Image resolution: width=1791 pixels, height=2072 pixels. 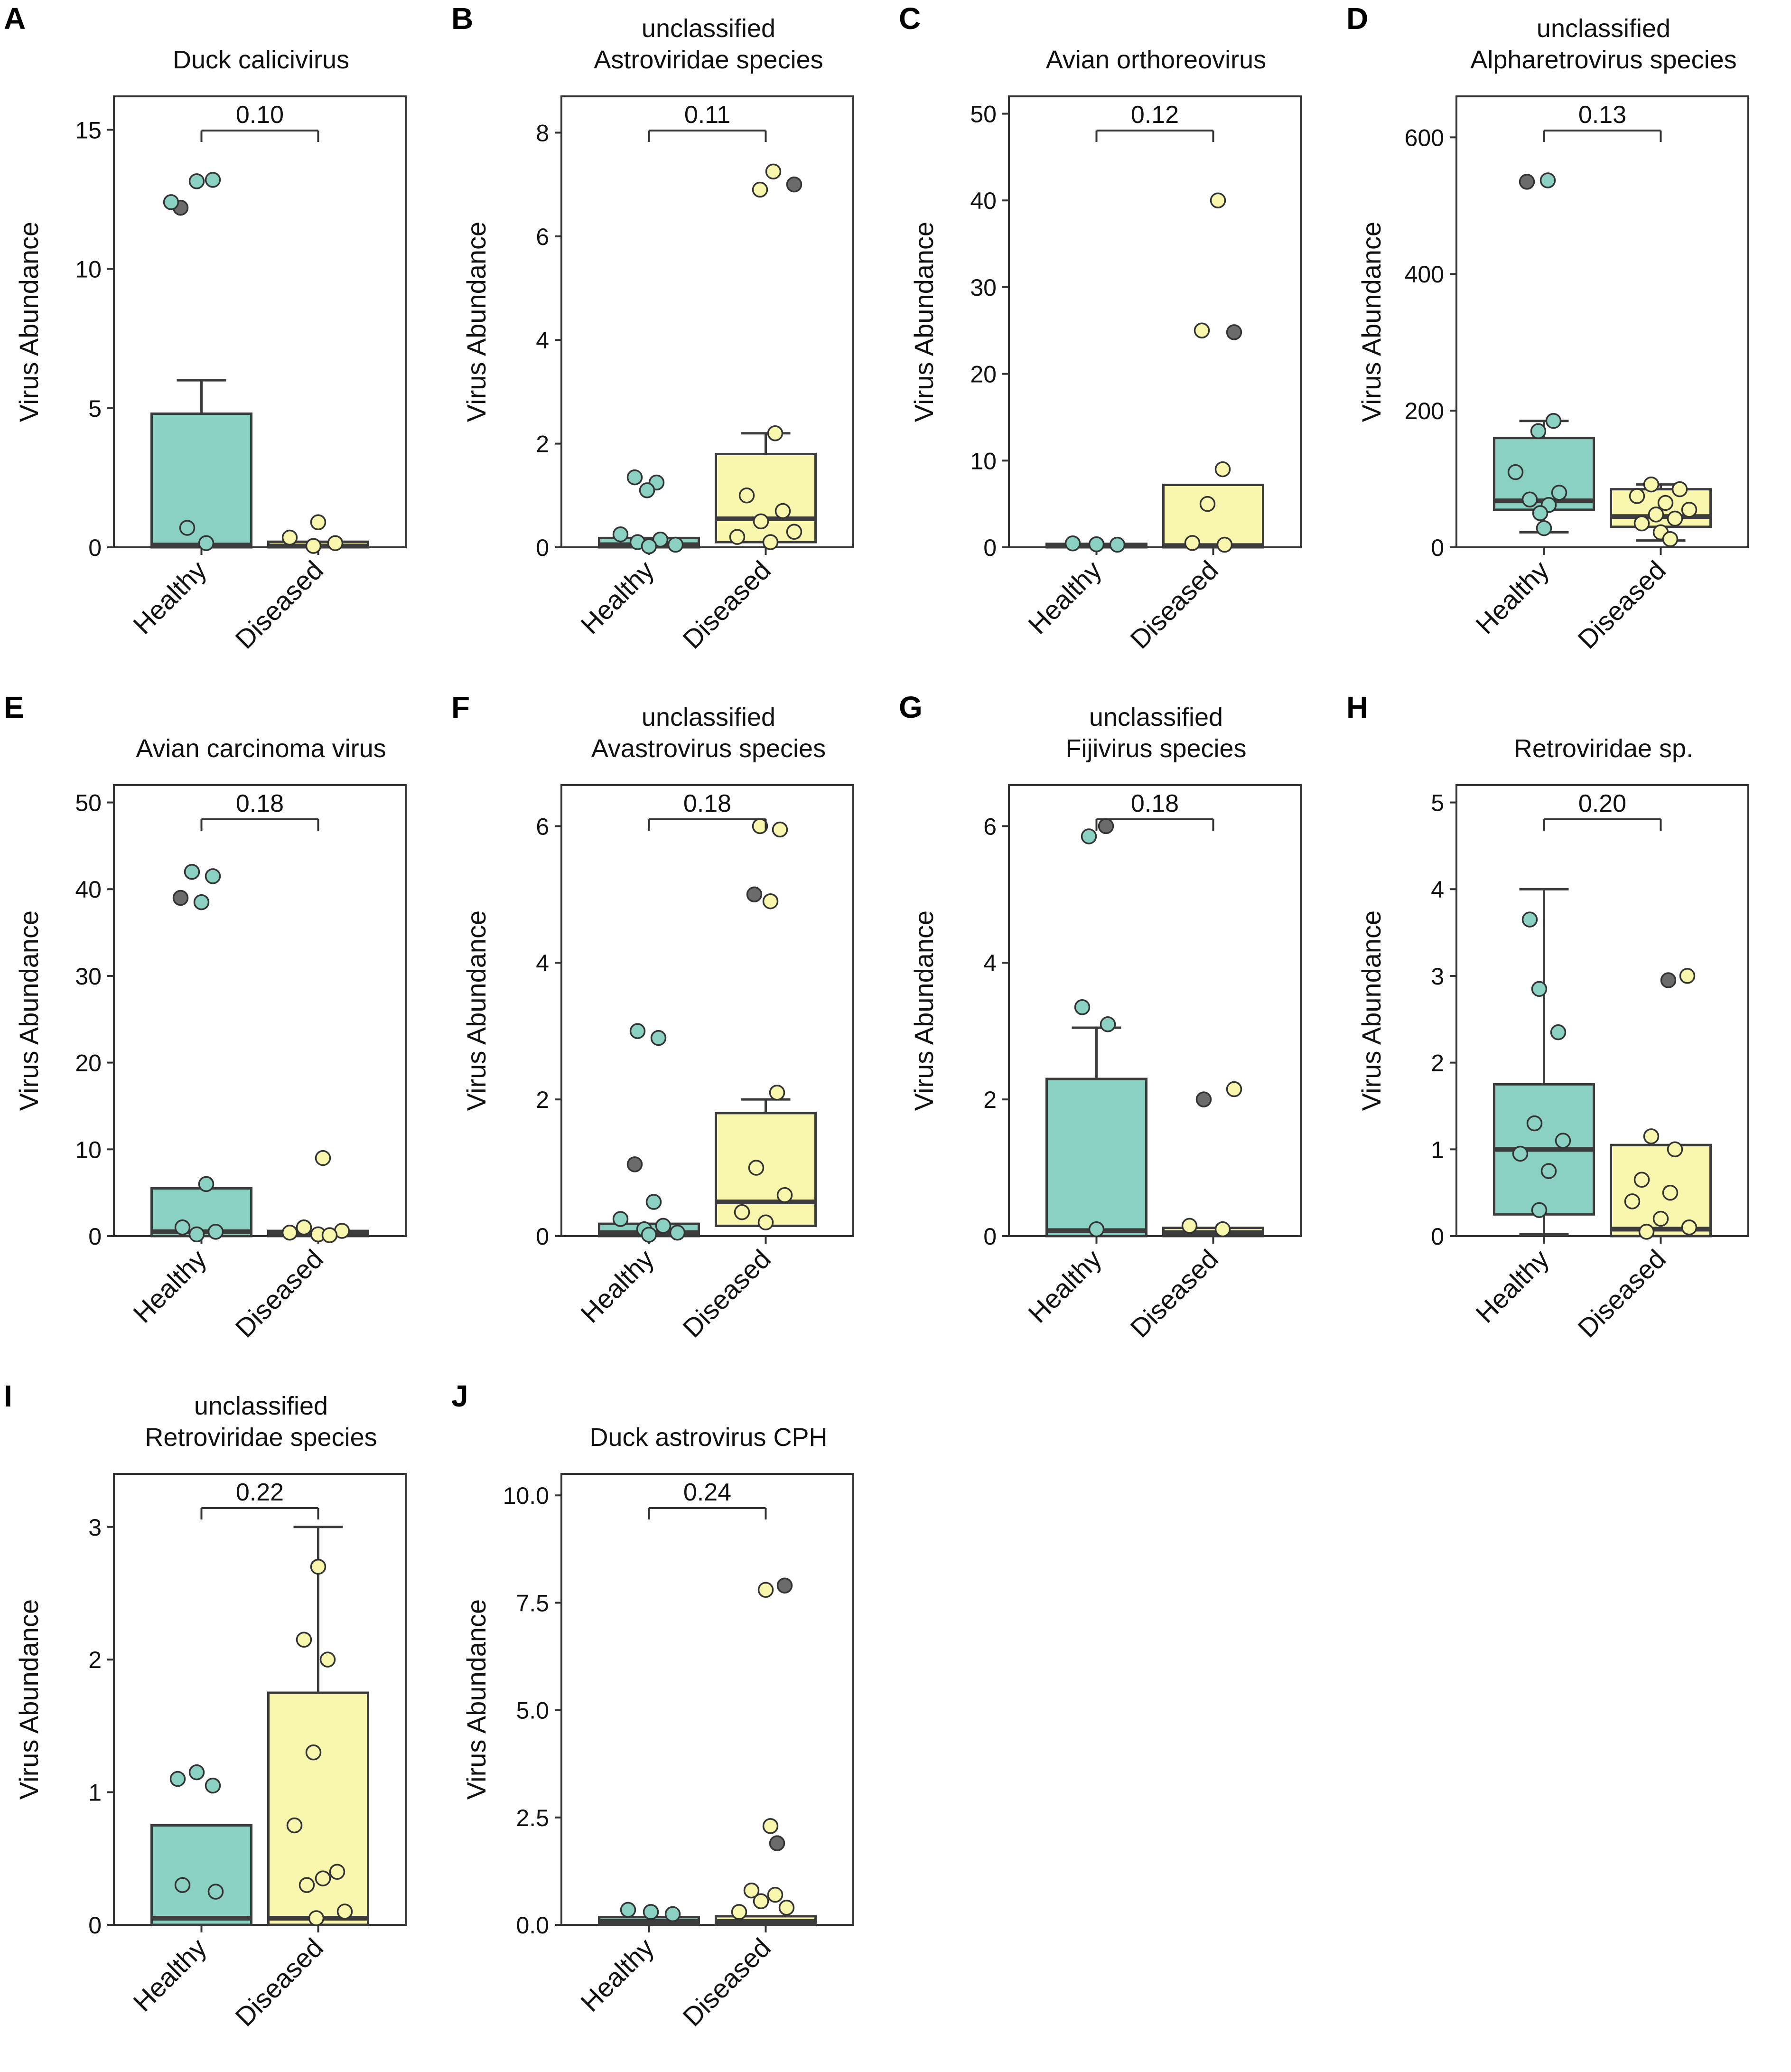 What do you see at coordinates (1425, 411) in the screenshot?
I see `y-tick-label: 200` at bounding box center [1425, 411].